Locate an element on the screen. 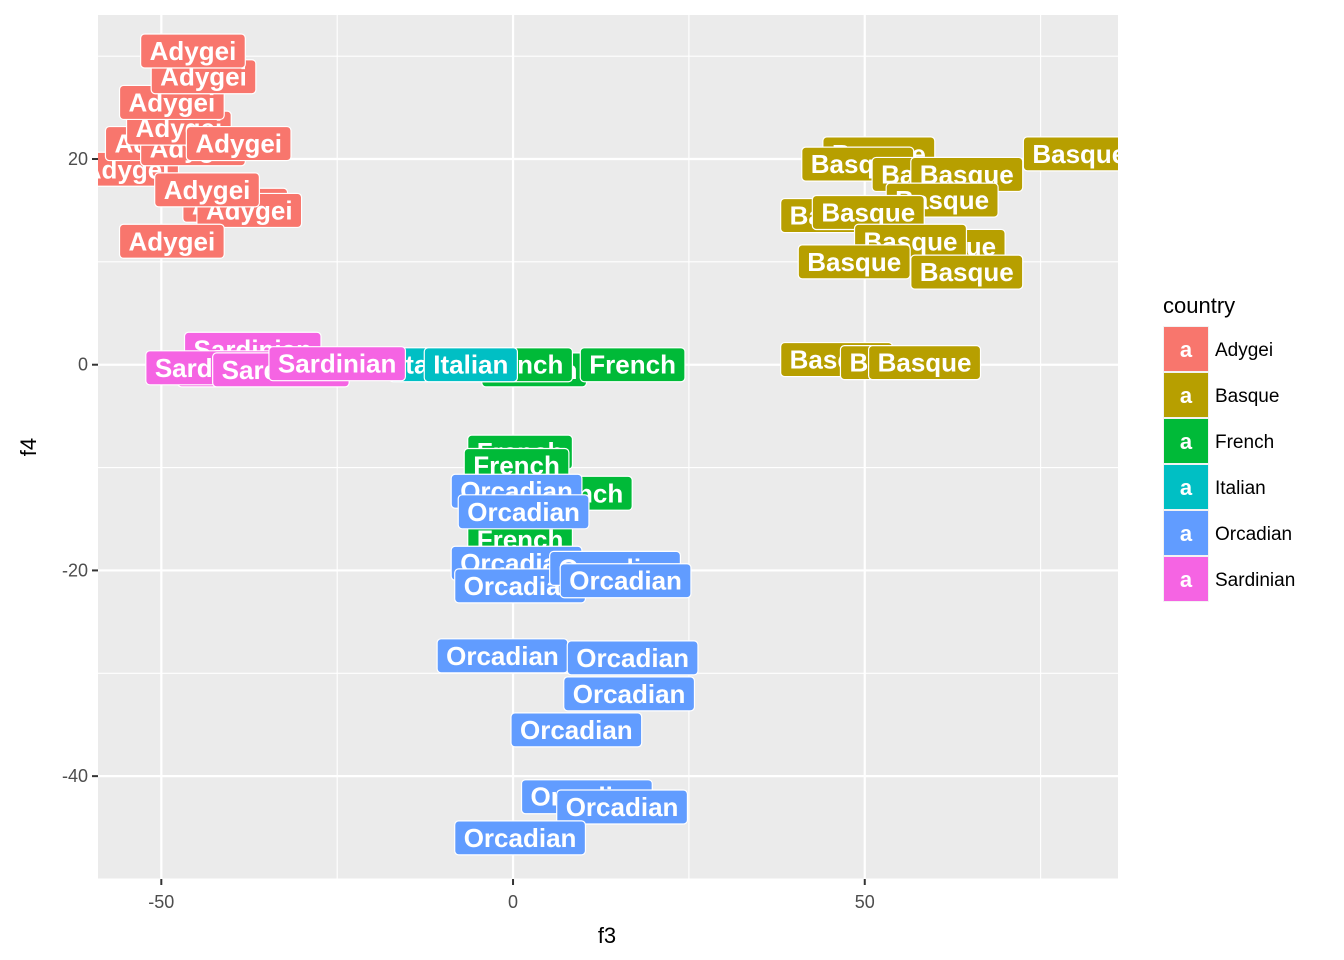 The height and width of the screenshot is (960, 1344). legend-label: Orcadian is located at coordinates (1253, 534).